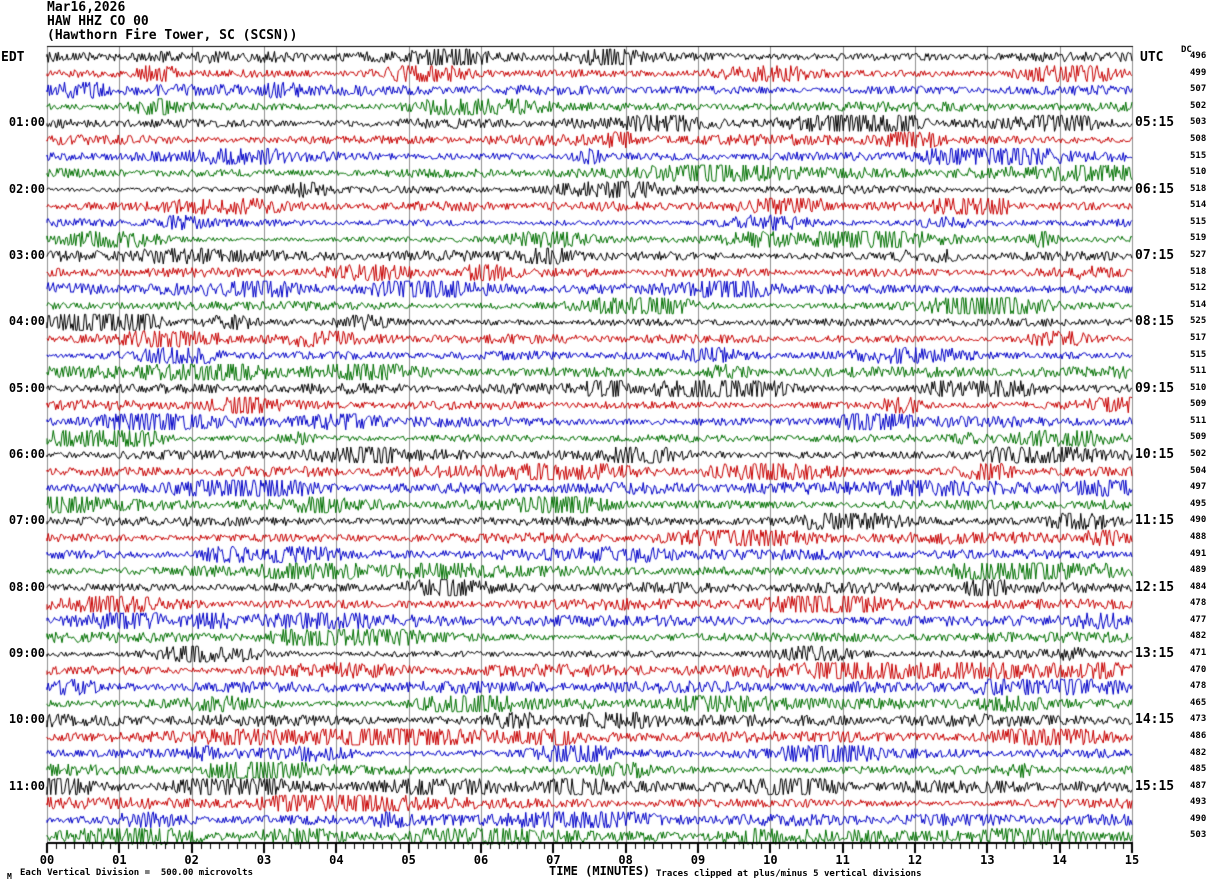 This screenshot has height=886, width=1210. Describe the element at coordinates (915, 860) in the screenshot. I see `x-tick-label: 12` at that location.